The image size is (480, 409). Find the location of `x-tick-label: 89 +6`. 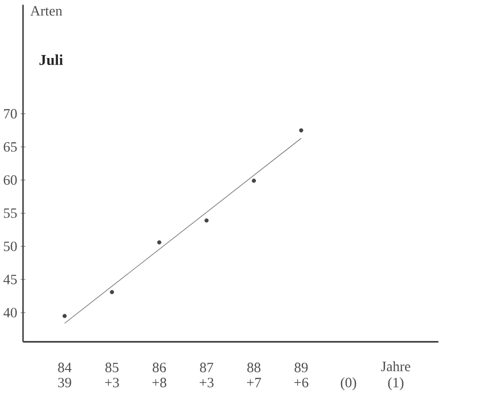

x-tick-label: 89 +6 is located at coordinates (301, 375).